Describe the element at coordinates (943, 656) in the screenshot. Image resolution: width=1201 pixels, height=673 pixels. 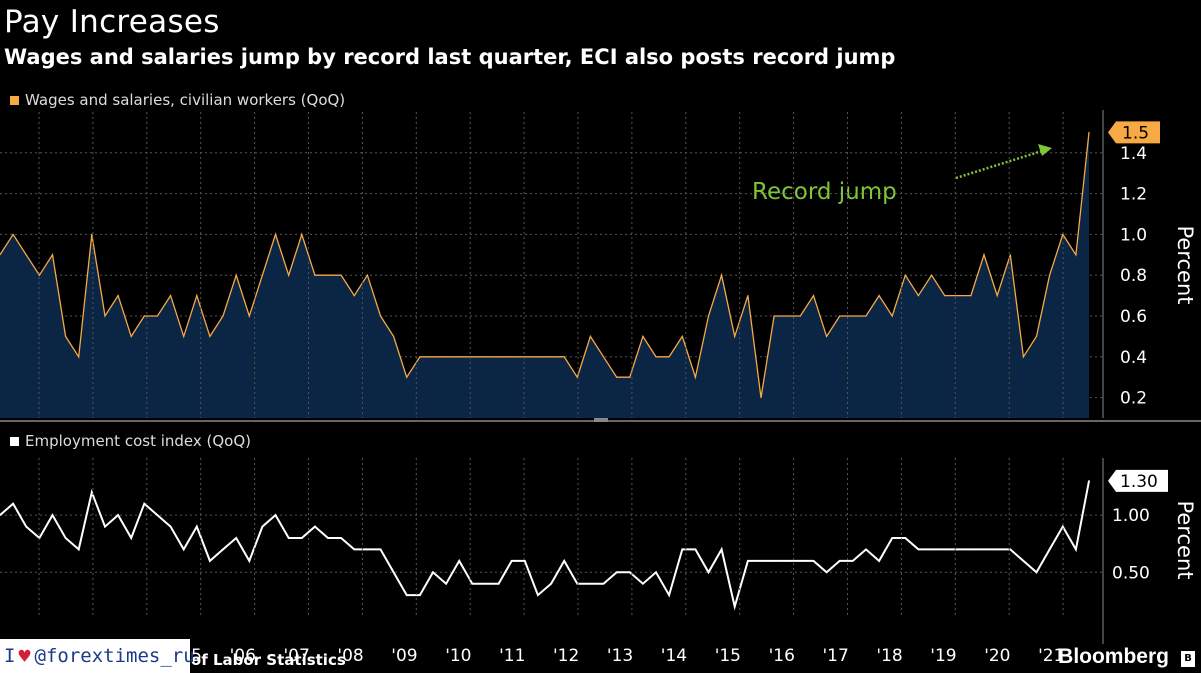
I see `x-tick-label: '19` at that location.